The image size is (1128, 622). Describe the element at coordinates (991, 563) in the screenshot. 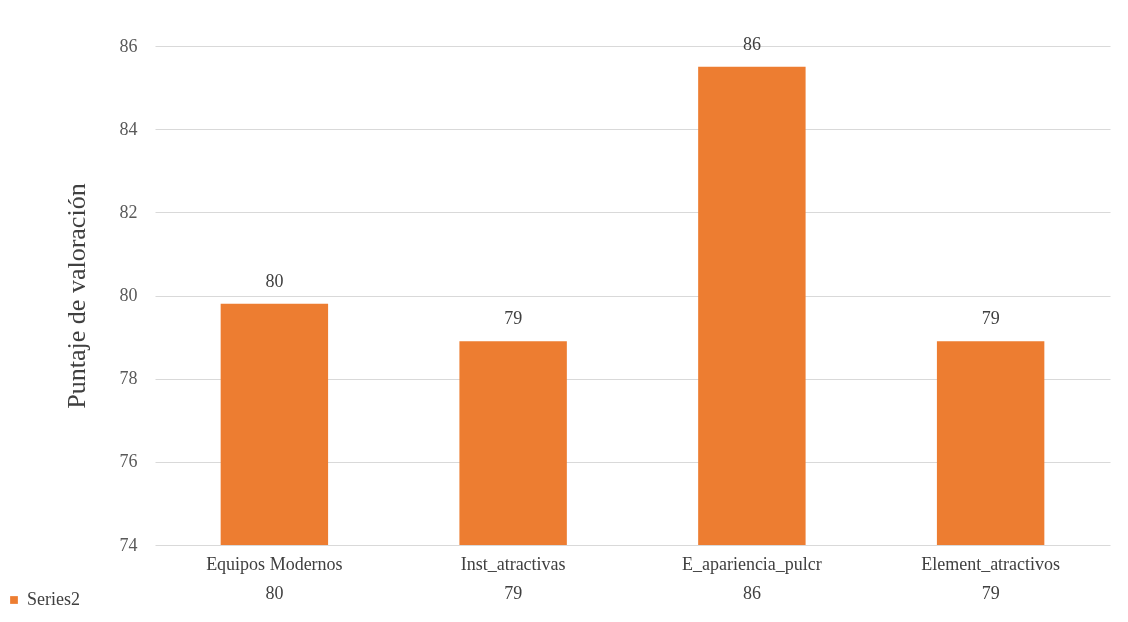

I see `x-tick-label: Element_atractivos` at that location.